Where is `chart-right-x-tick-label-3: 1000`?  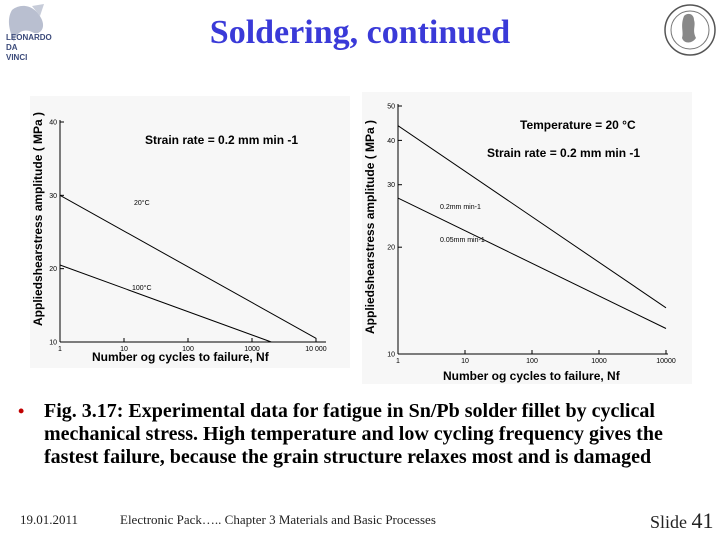 chart-right-x-tick-label-3: 1000 is located at coordinates (599, 361).